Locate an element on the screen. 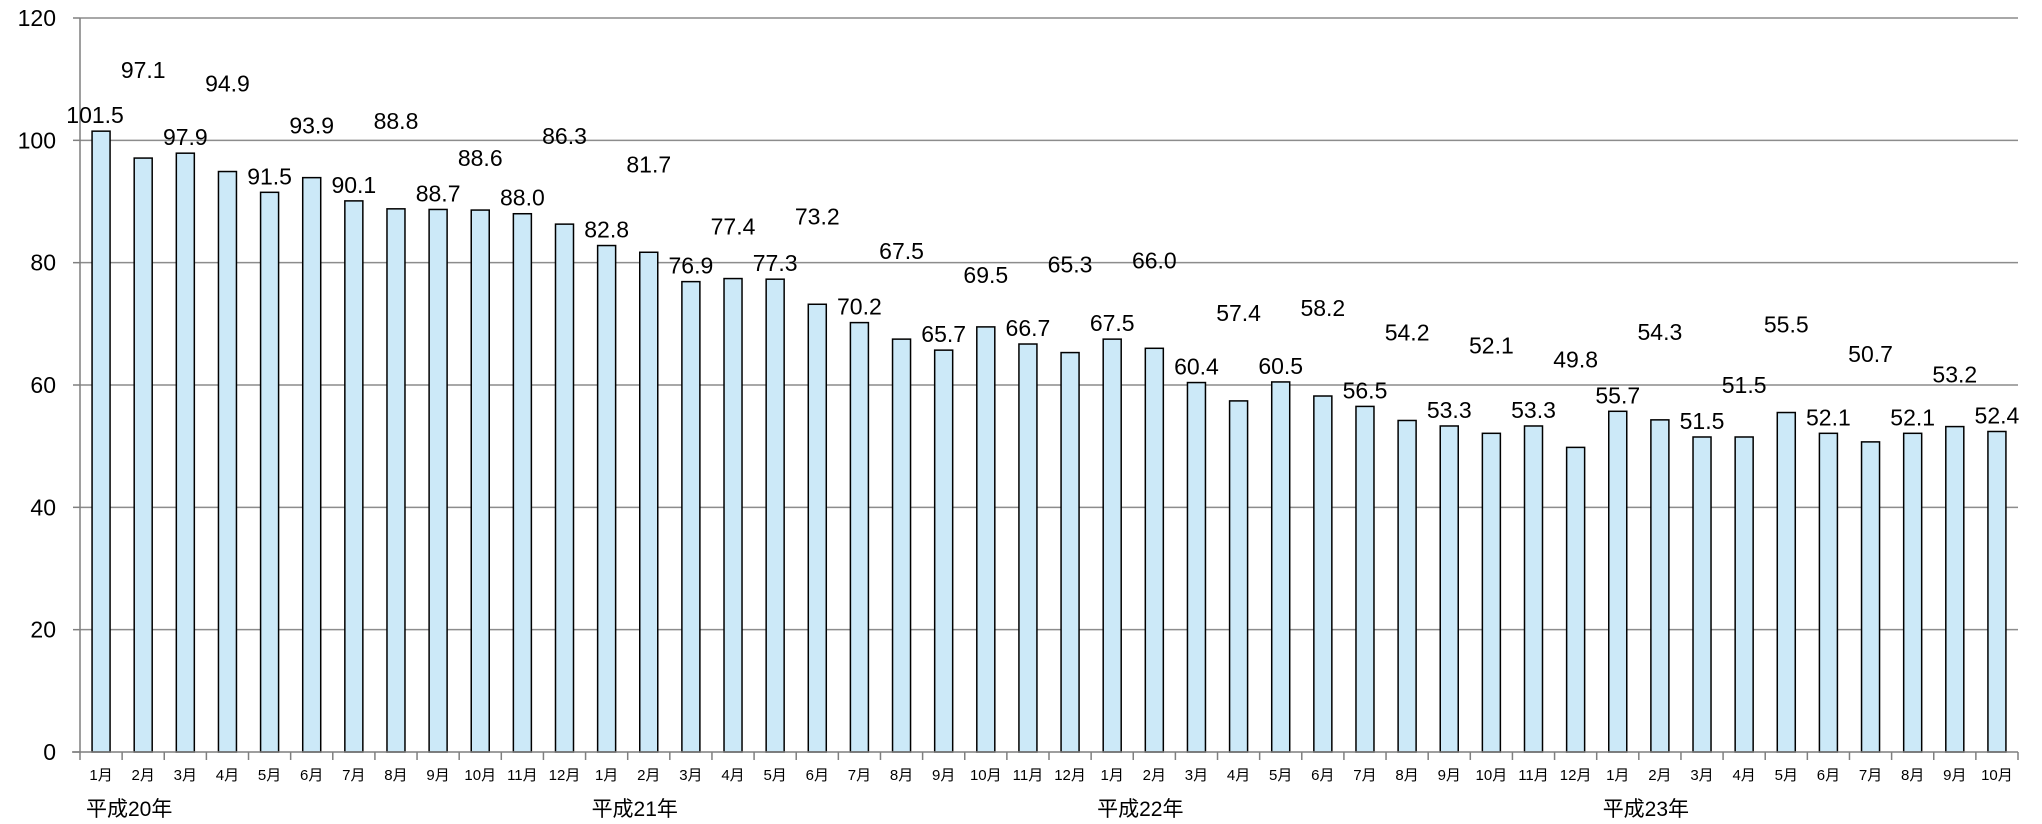 The width and height of the screenshot is (2042, 824). data-label: 88.8 is located at coordinates (396, 121).